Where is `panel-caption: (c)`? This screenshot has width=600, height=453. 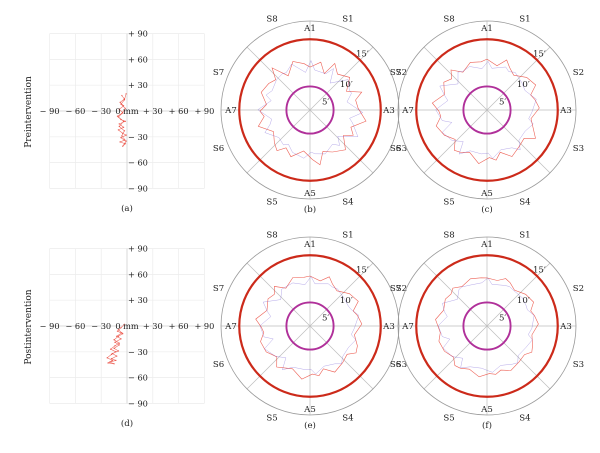
panel-caption: (c) is located at coordinates (487, 209).